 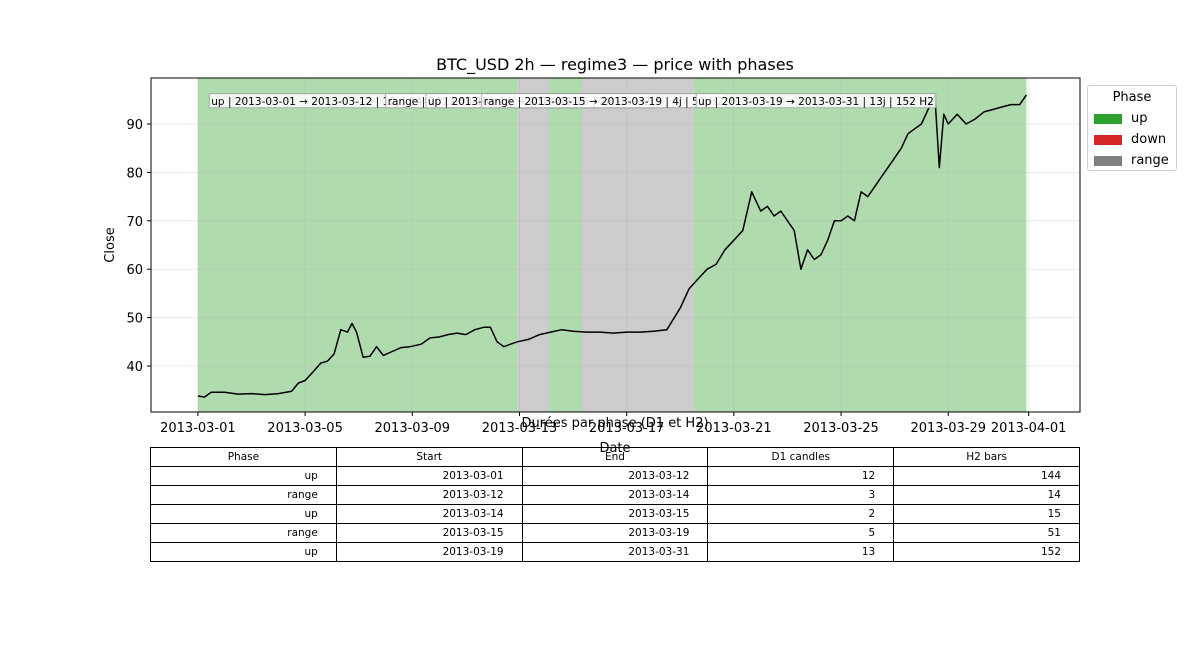 What do you see at coordinates (948, 428) in the screenshot?
I see `x-tick-label: 2013-03-29` at bounding box center [948, 428].